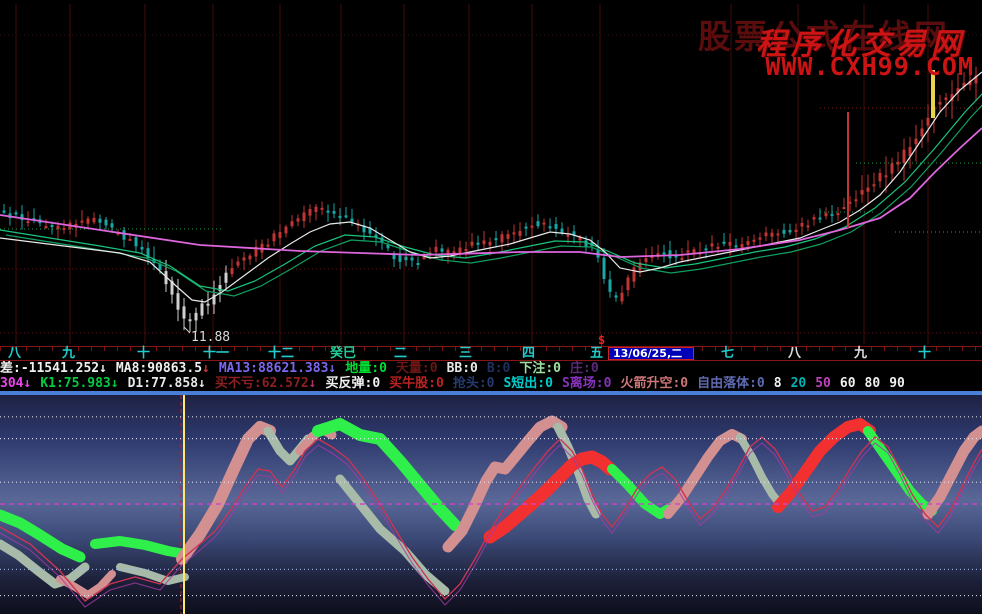 The image size is (982, 614). I want to click on indicator-value: D1:77.858↓, so click(166, 383).